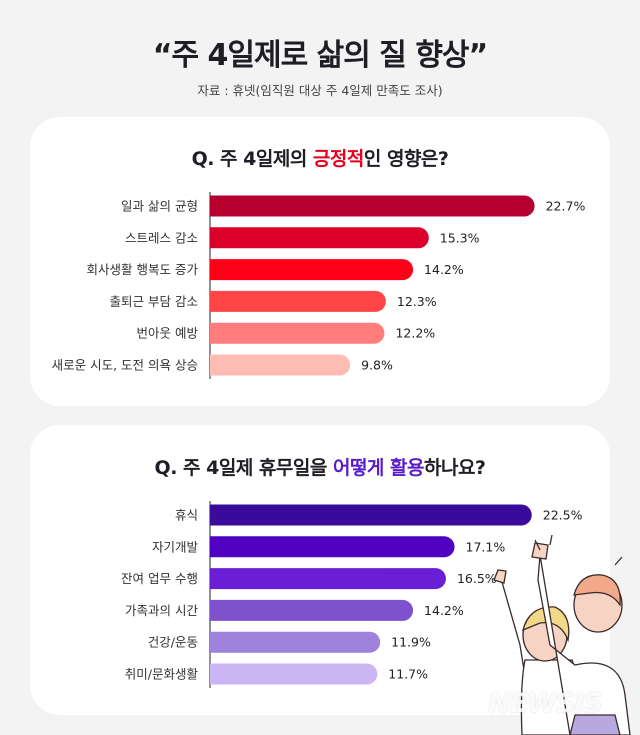 The image size is (640, 735). I want to click on page-title: “주 4일제로 삶의 질 향상”, so click(320, 55).